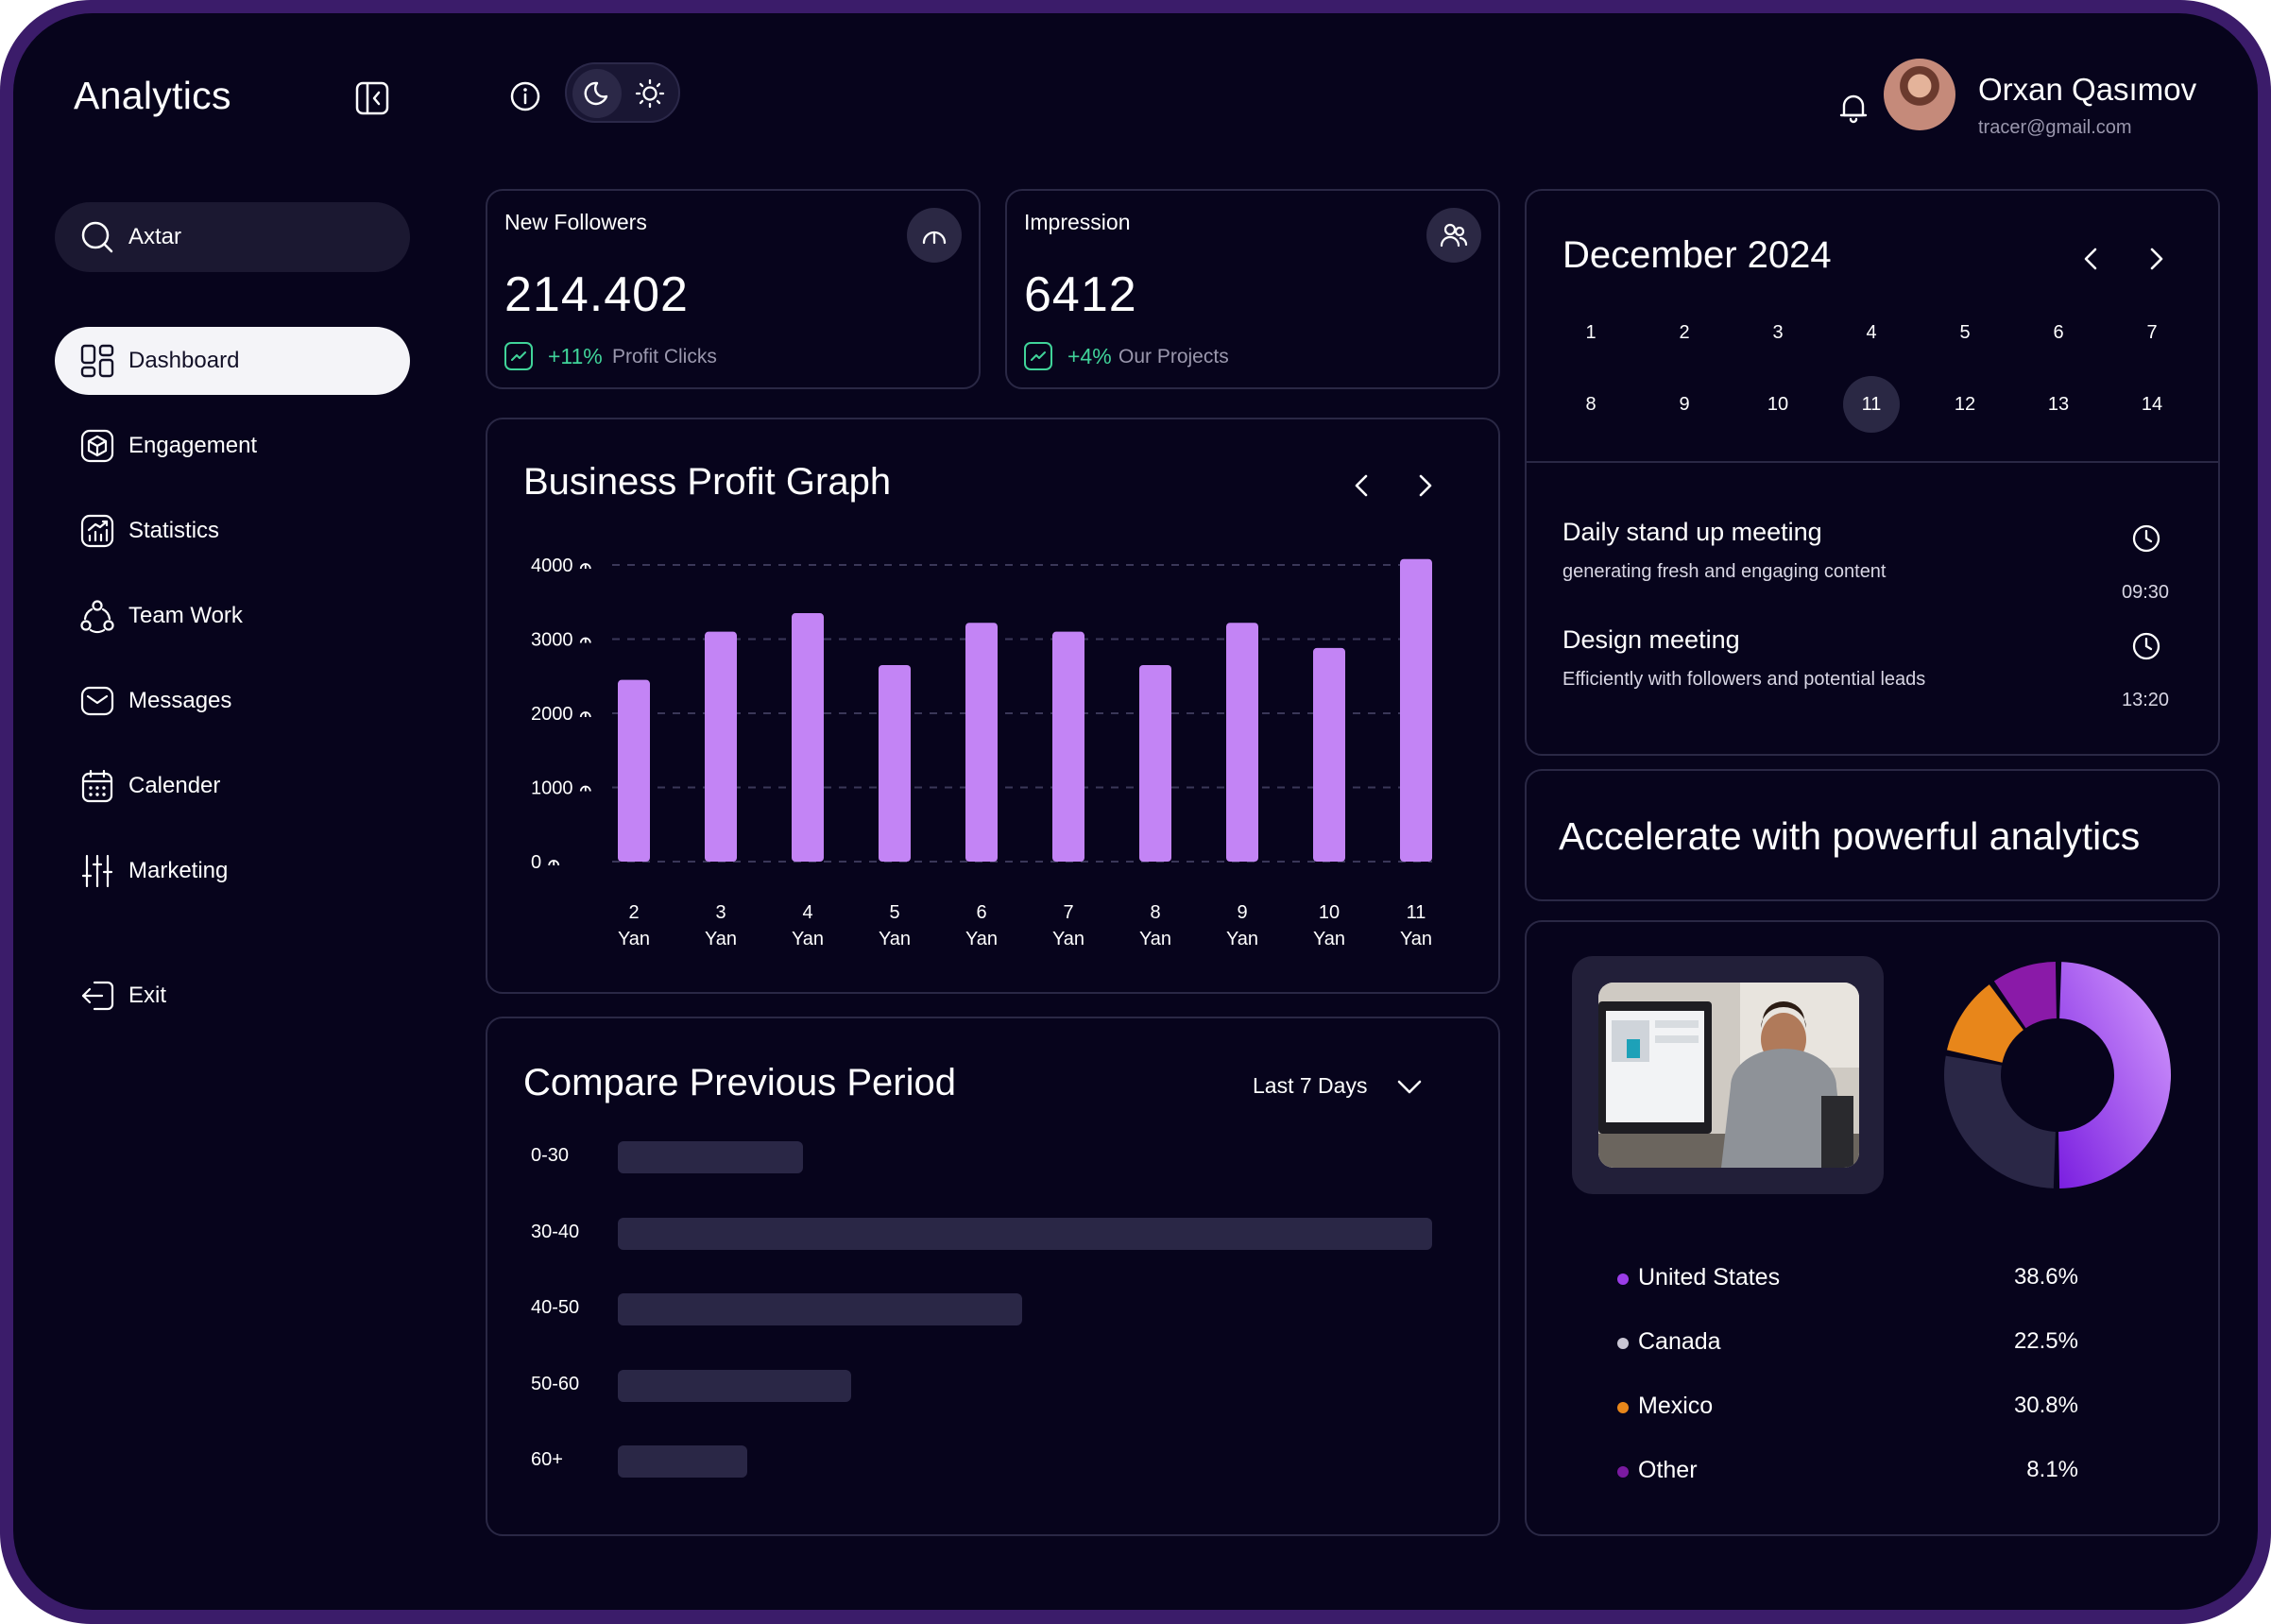 The width and height of the screenshot is (2271, 1624). Describe the element at coordinates (1725, 571) in the screenshot. I see `event-desc: generating fresh and engaging content` at that location.